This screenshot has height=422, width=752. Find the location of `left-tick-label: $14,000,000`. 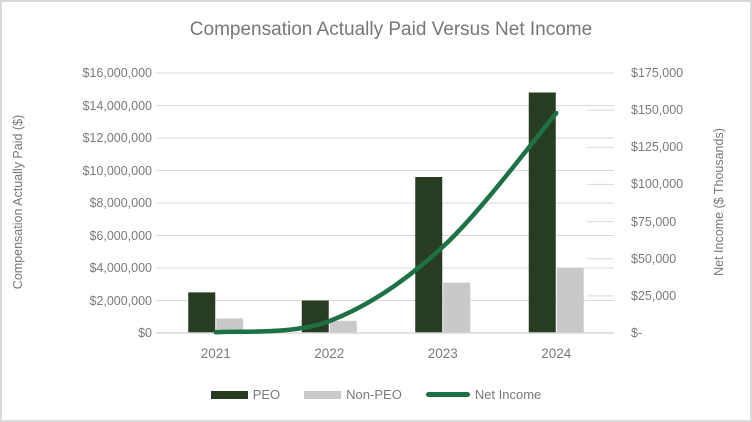

left-tick-label: $14,000,000 is located at coordinates (117, 105).